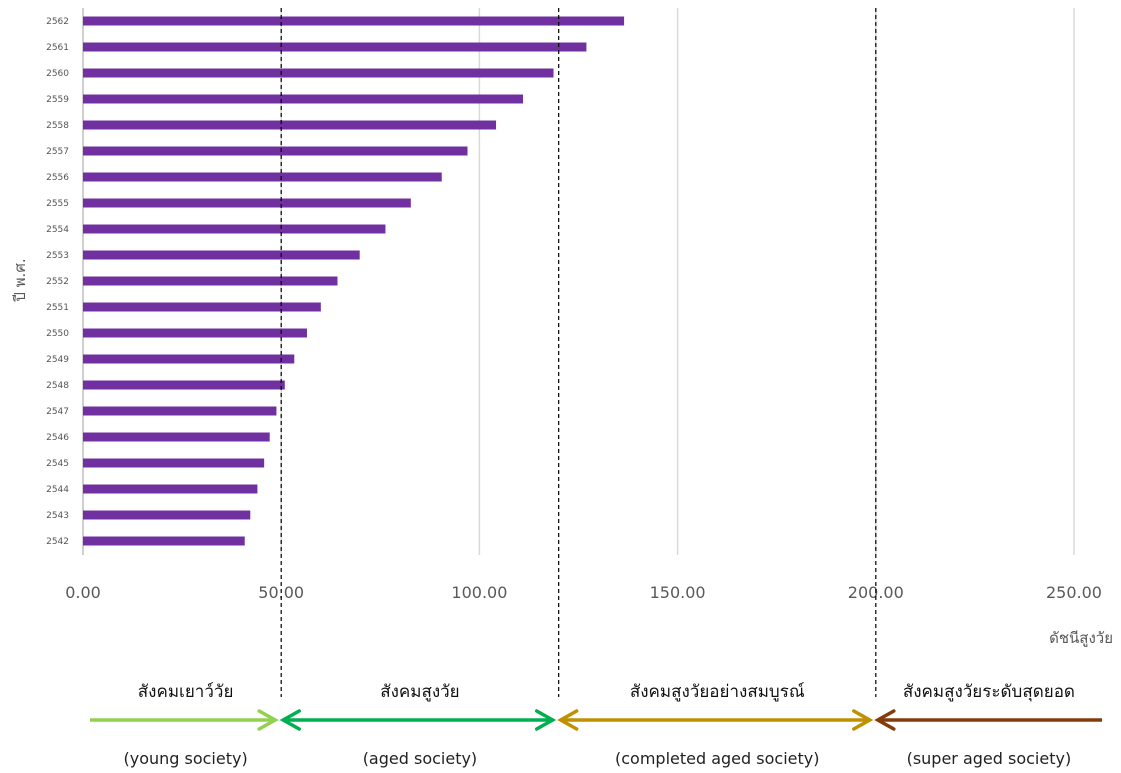  What do you see at coordinates (57, 178) in the screenshot?
I see `y-tick-label: 2556` at bounding box center [57, 178].